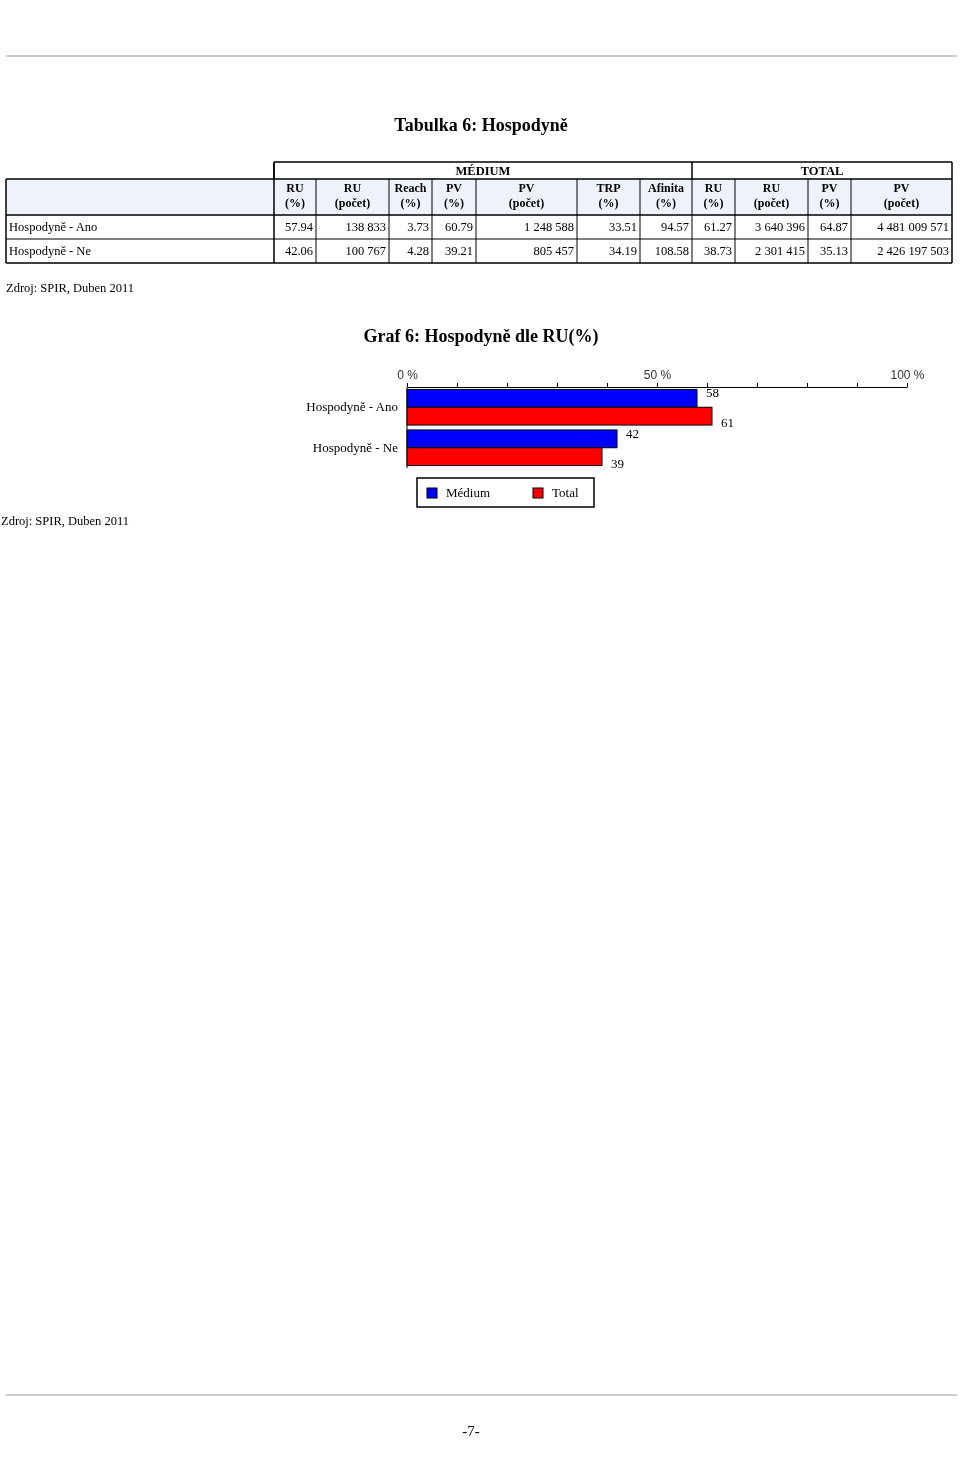 This screenshot has height=1466, width=960. What do you see at coordinates (657, 375) in the screenshot?
I see `x-tick-label: 50 %` at bounding box center [657, 375].